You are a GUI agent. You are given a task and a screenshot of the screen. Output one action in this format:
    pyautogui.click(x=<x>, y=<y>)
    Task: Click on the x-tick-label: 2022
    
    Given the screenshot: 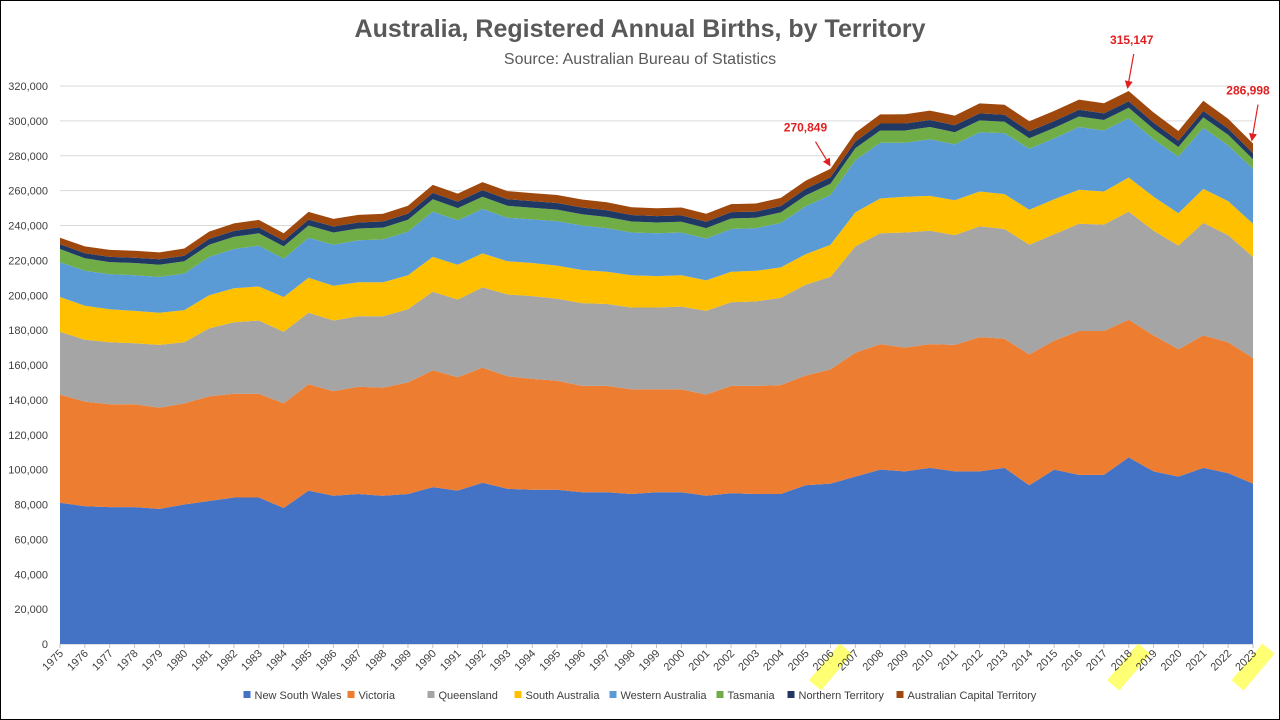 What is the action you would take?
    pyautogui.click(x=1221, y=661)
    